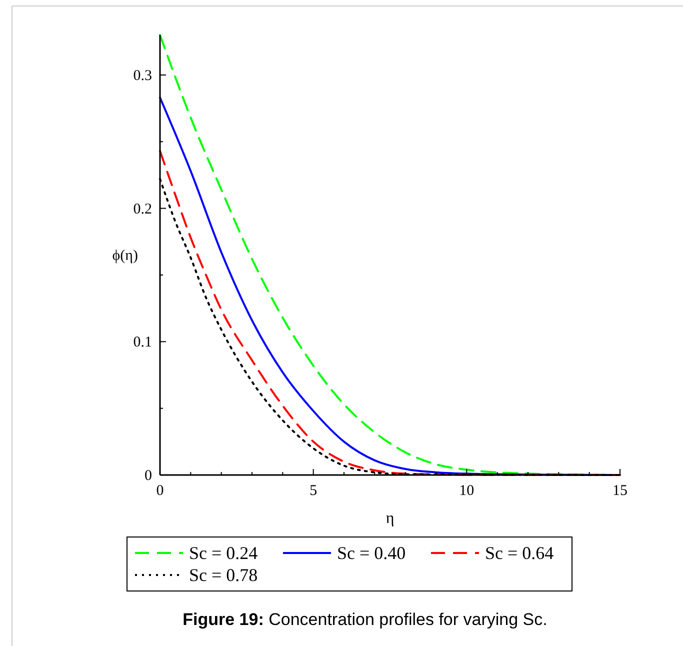  I want to click on y-axis-title: ϕ(η), so click(125, 256).